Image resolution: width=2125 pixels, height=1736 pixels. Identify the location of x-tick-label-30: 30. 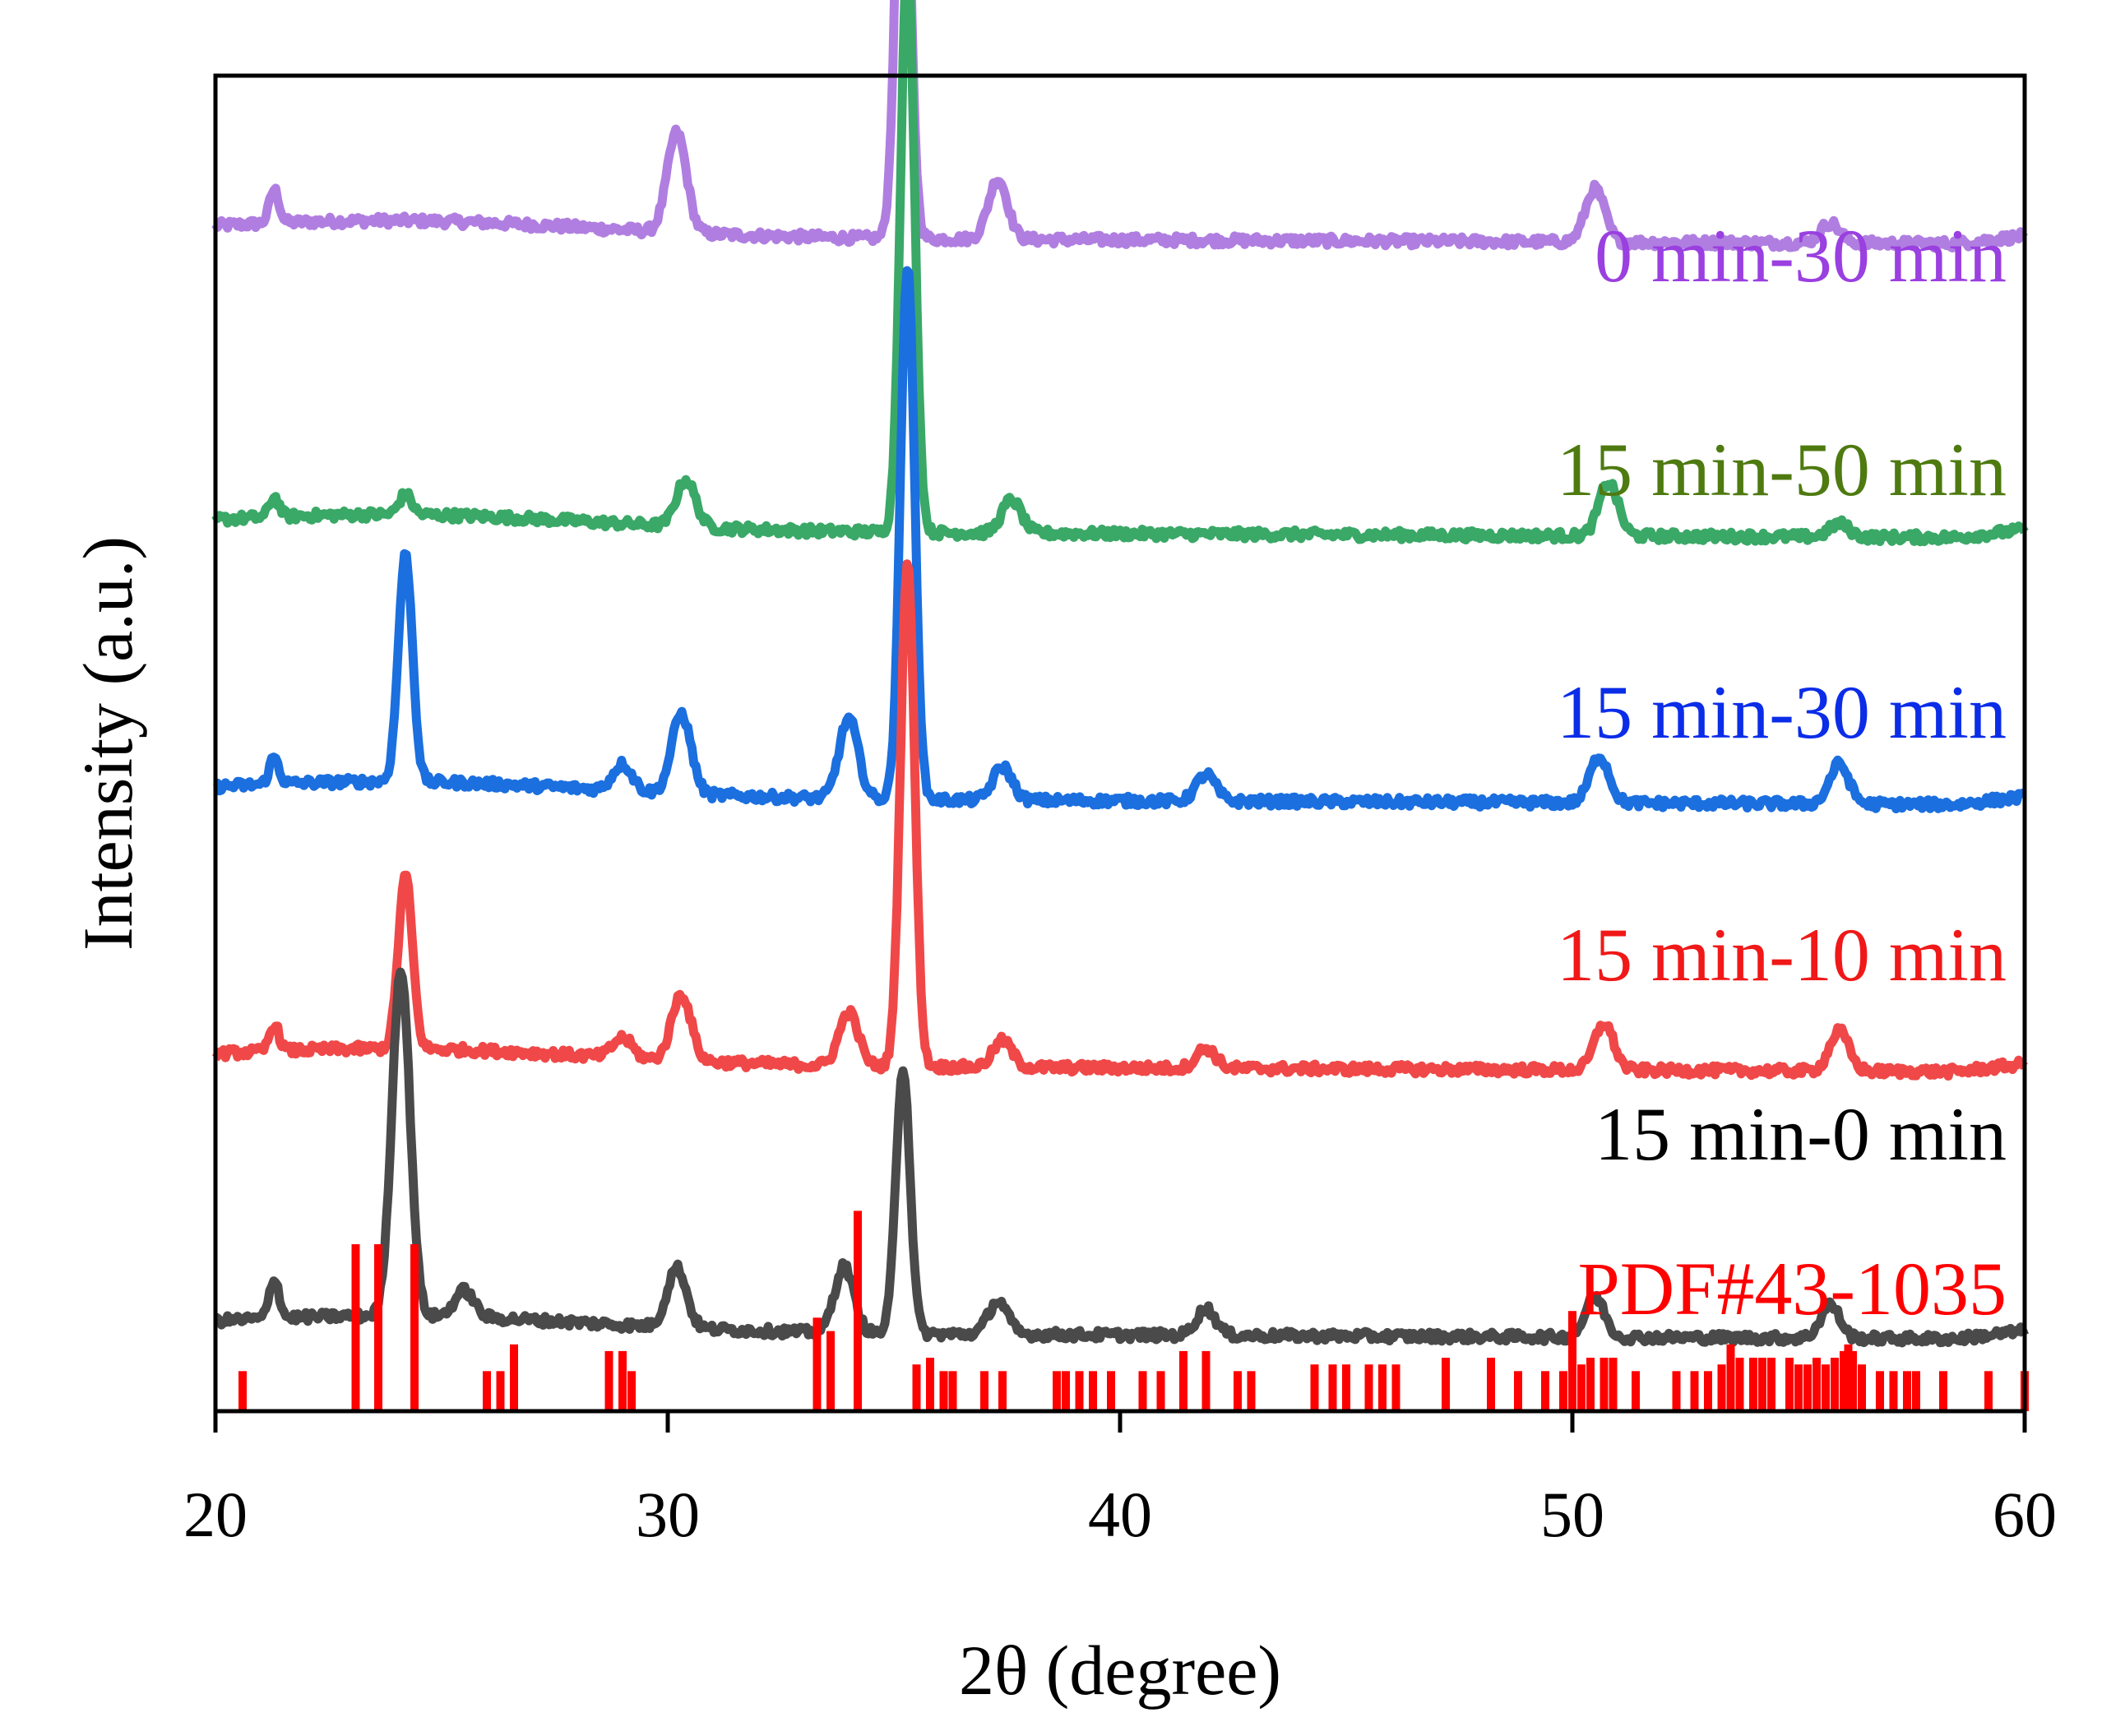
(668, 1514).